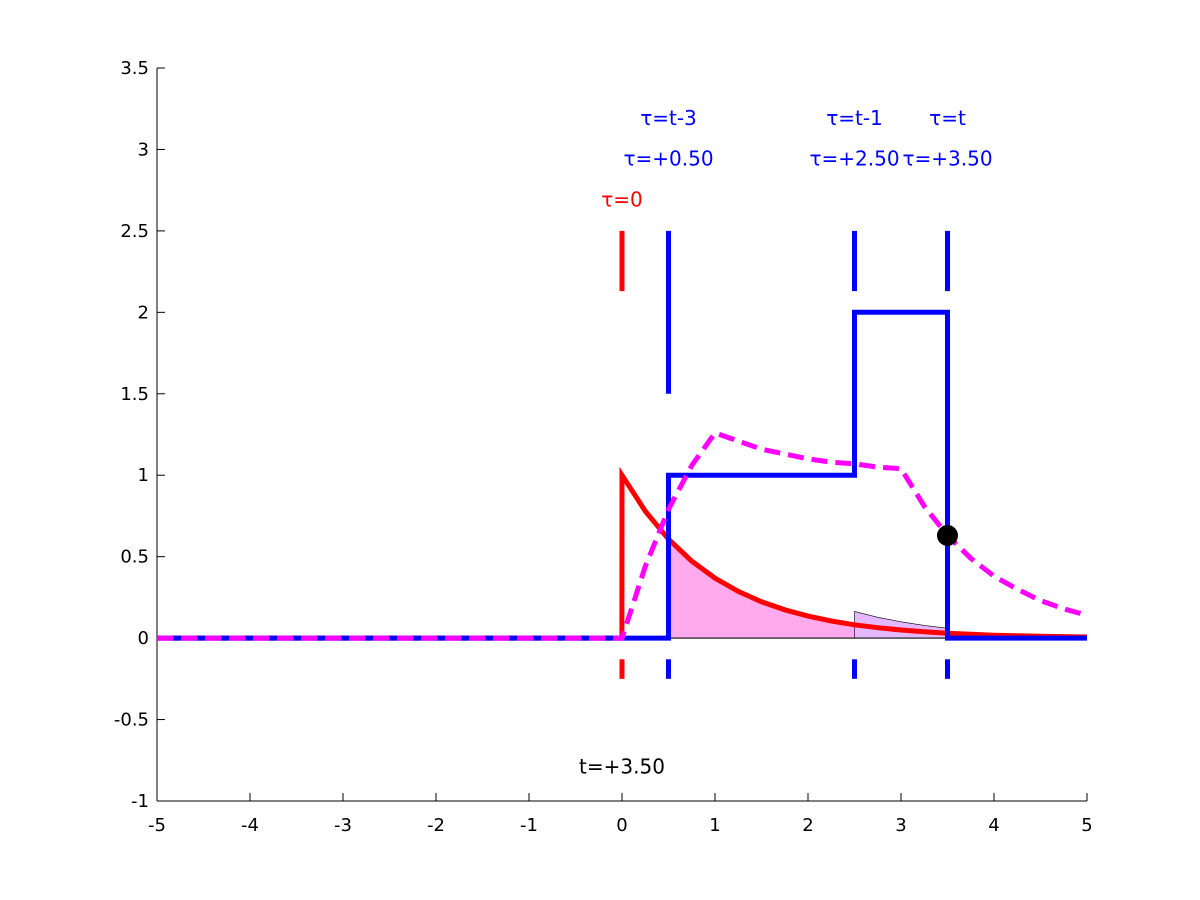 Image resolution: width=1200 pixels, height=900 pixels. I want to click on y-tick-label: -1, so click(140, 801).